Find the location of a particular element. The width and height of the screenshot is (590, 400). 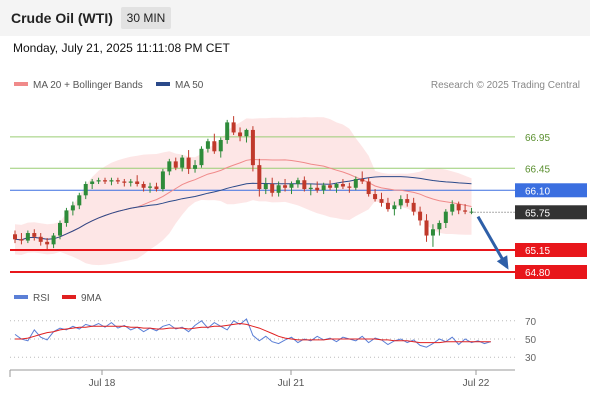

rsi-tick-label-70: 70 is located at coordinates (531, 322).